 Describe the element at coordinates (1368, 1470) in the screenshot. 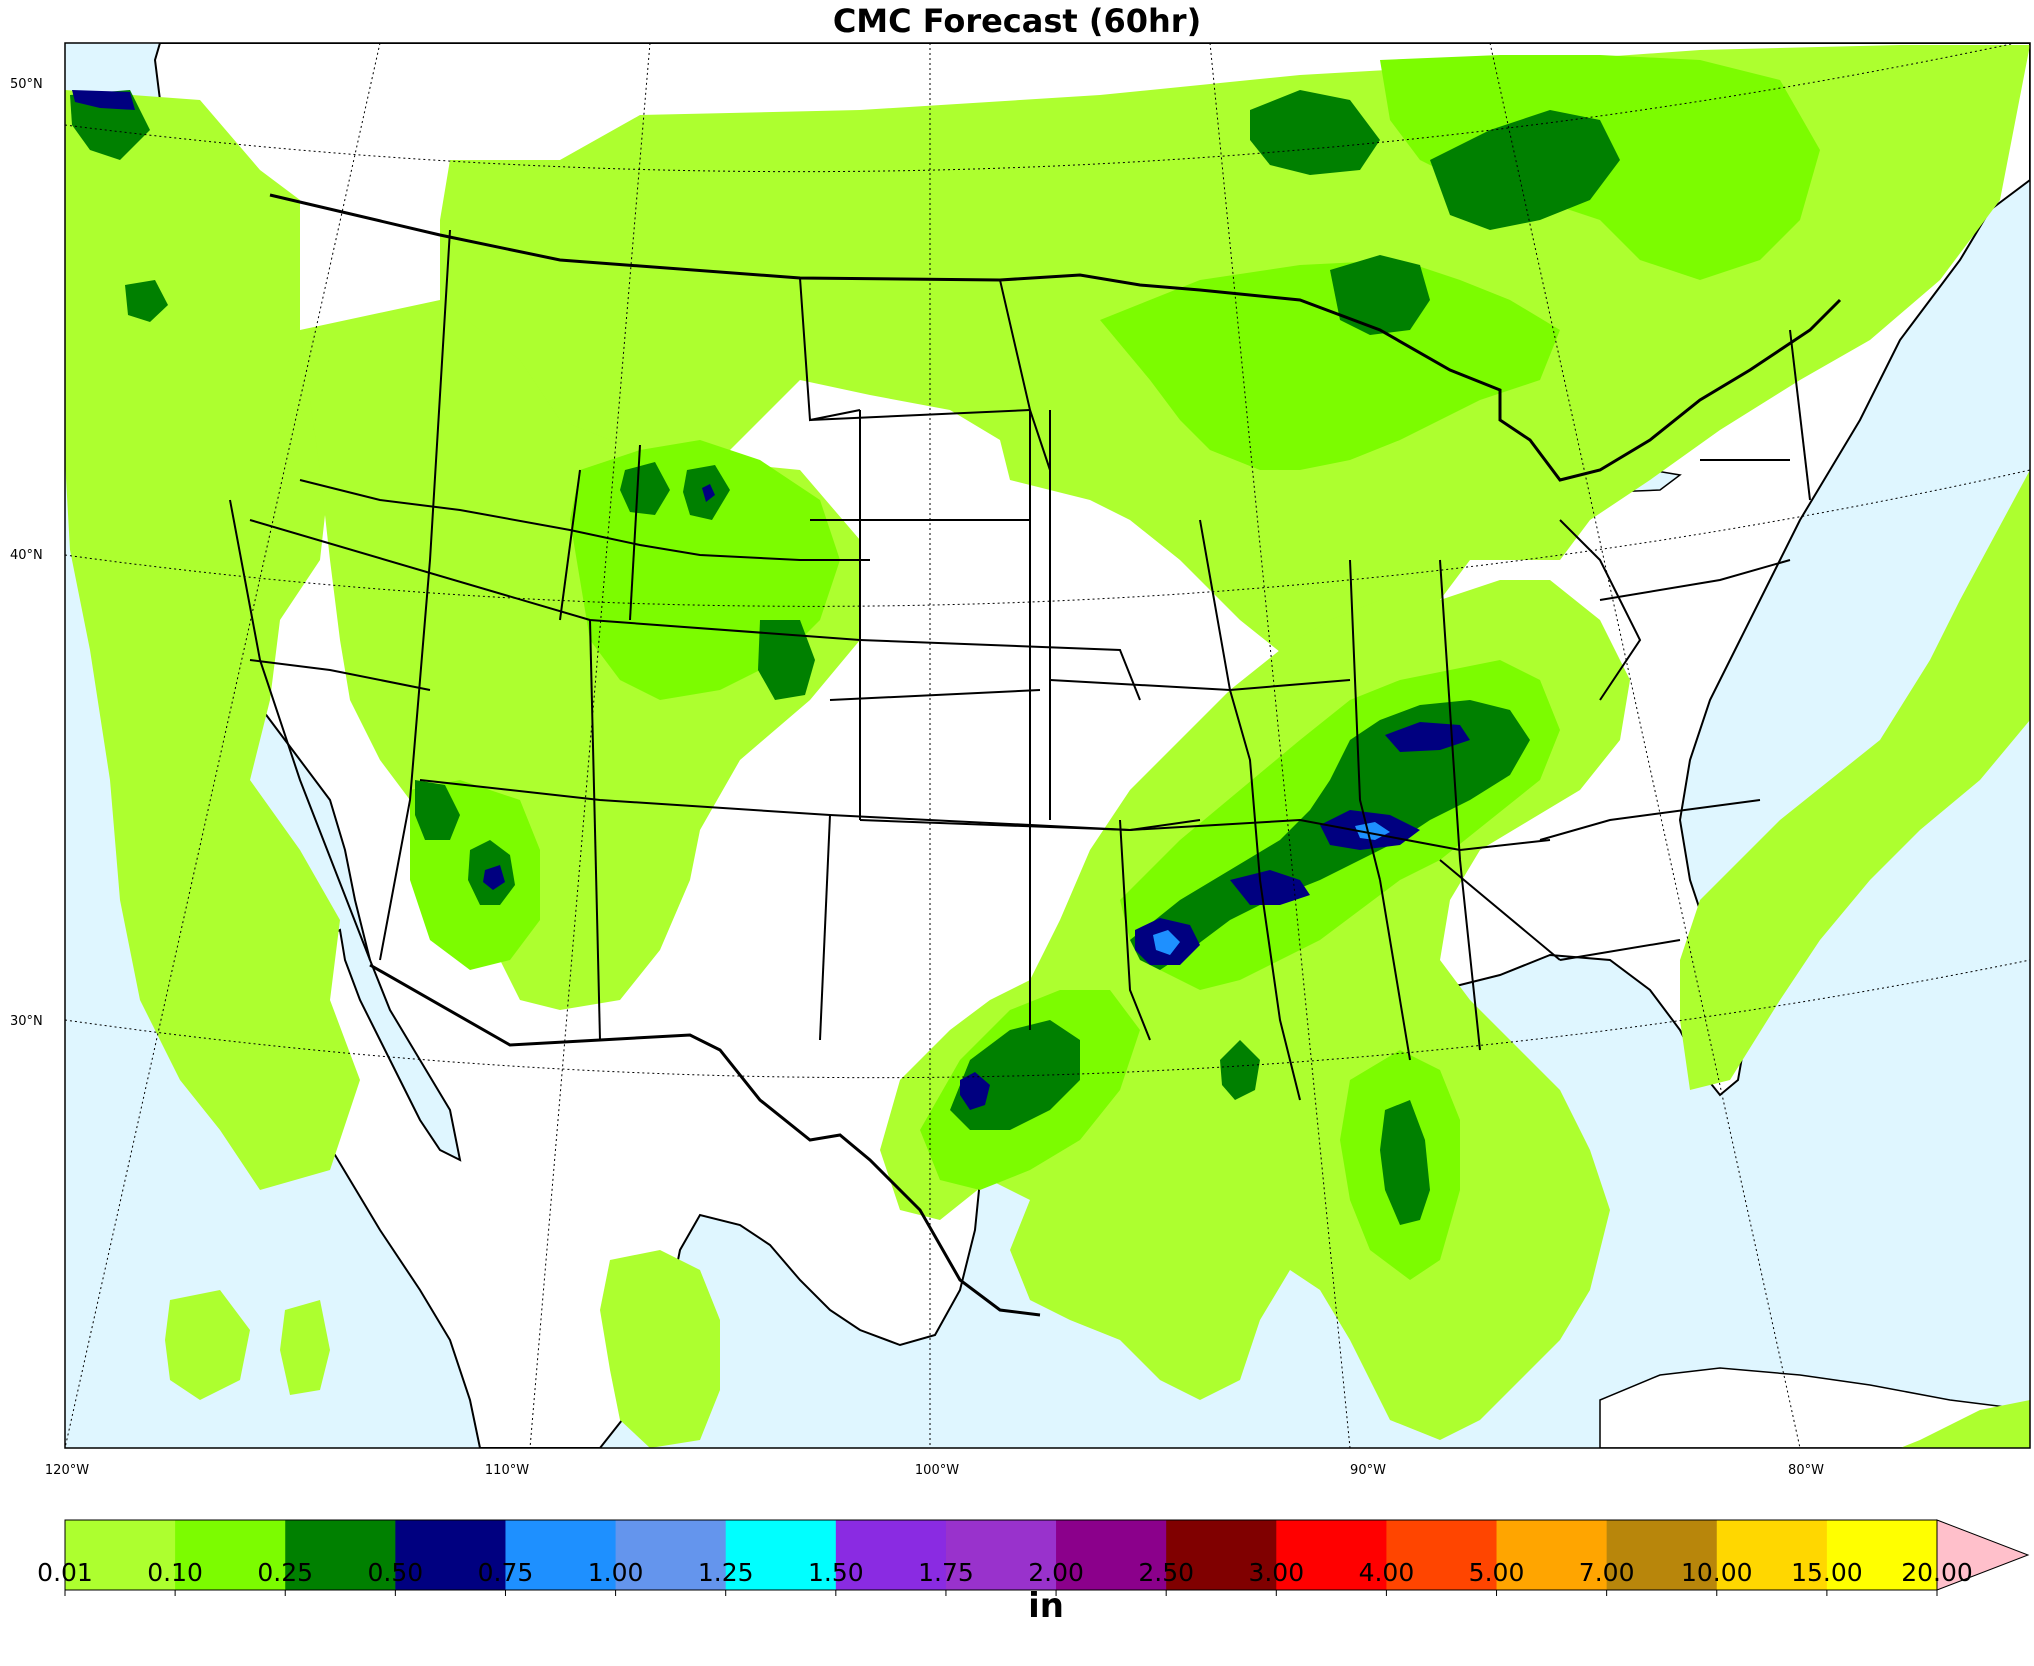

I see `lon-label-90: 90°W` at that location.